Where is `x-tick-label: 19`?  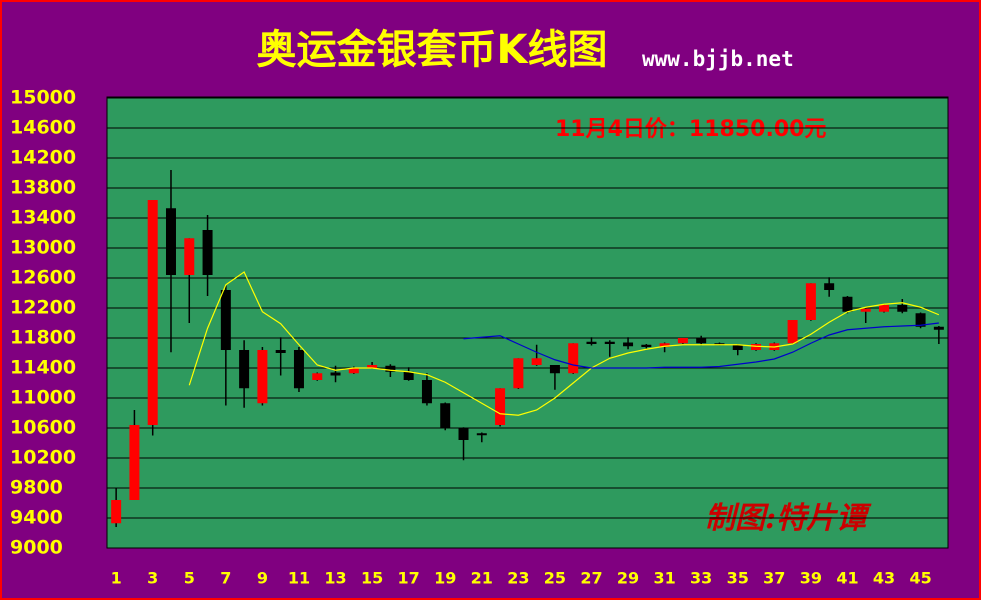 x-tick-label: 19 is located at coordinates (445, 578).